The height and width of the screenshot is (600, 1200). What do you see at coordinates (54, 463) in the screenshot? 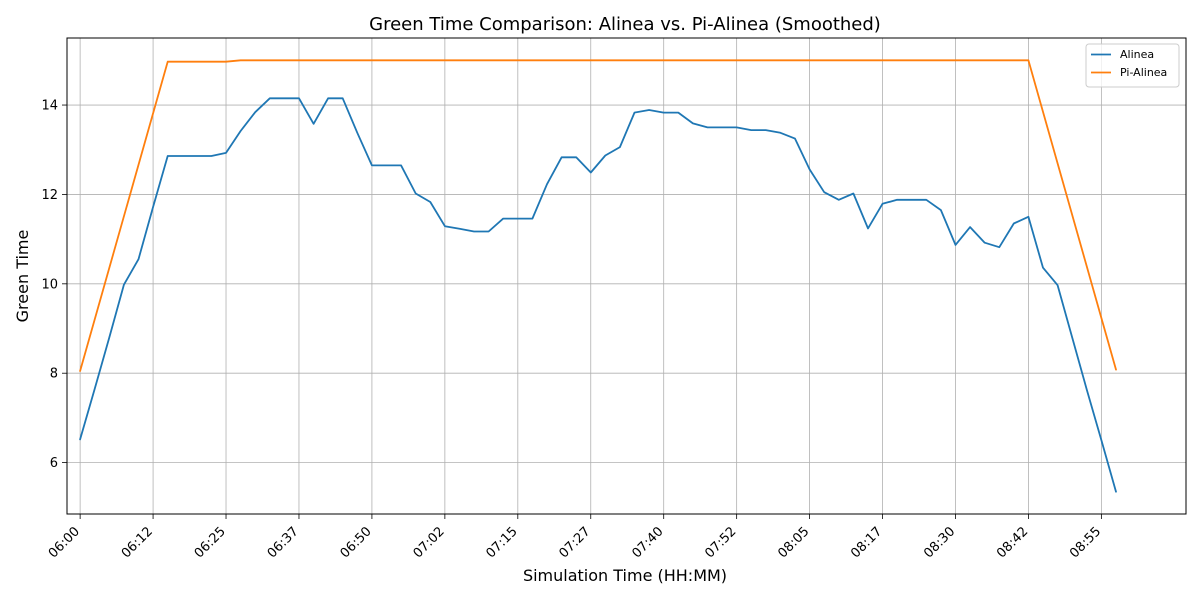
I see `y-tick-label: 6` at bounding box center [54, 463].